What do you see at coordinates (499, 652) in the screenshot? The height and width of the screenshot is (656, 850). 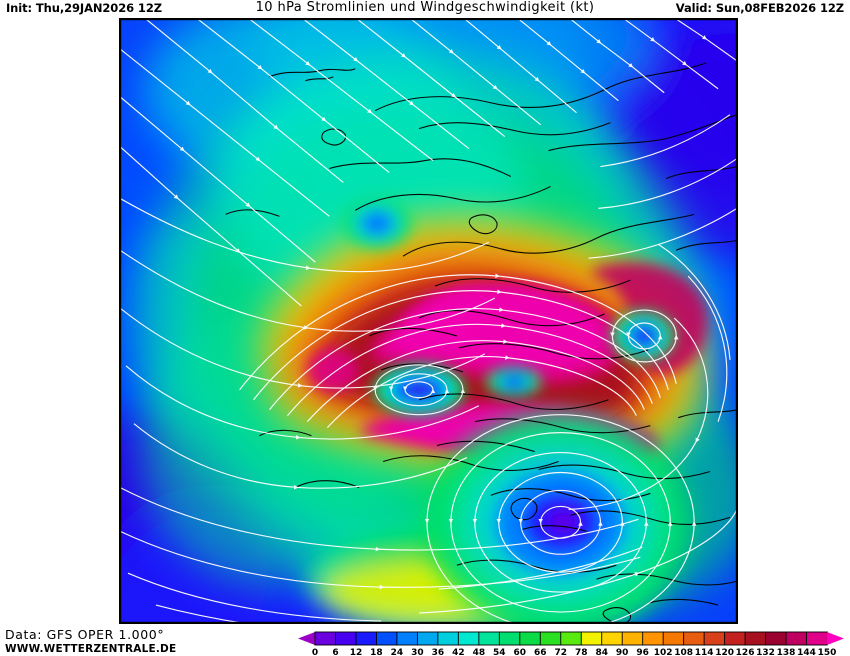 I see `colorbar-tick-label: 54` at bounding box center [499, 652].